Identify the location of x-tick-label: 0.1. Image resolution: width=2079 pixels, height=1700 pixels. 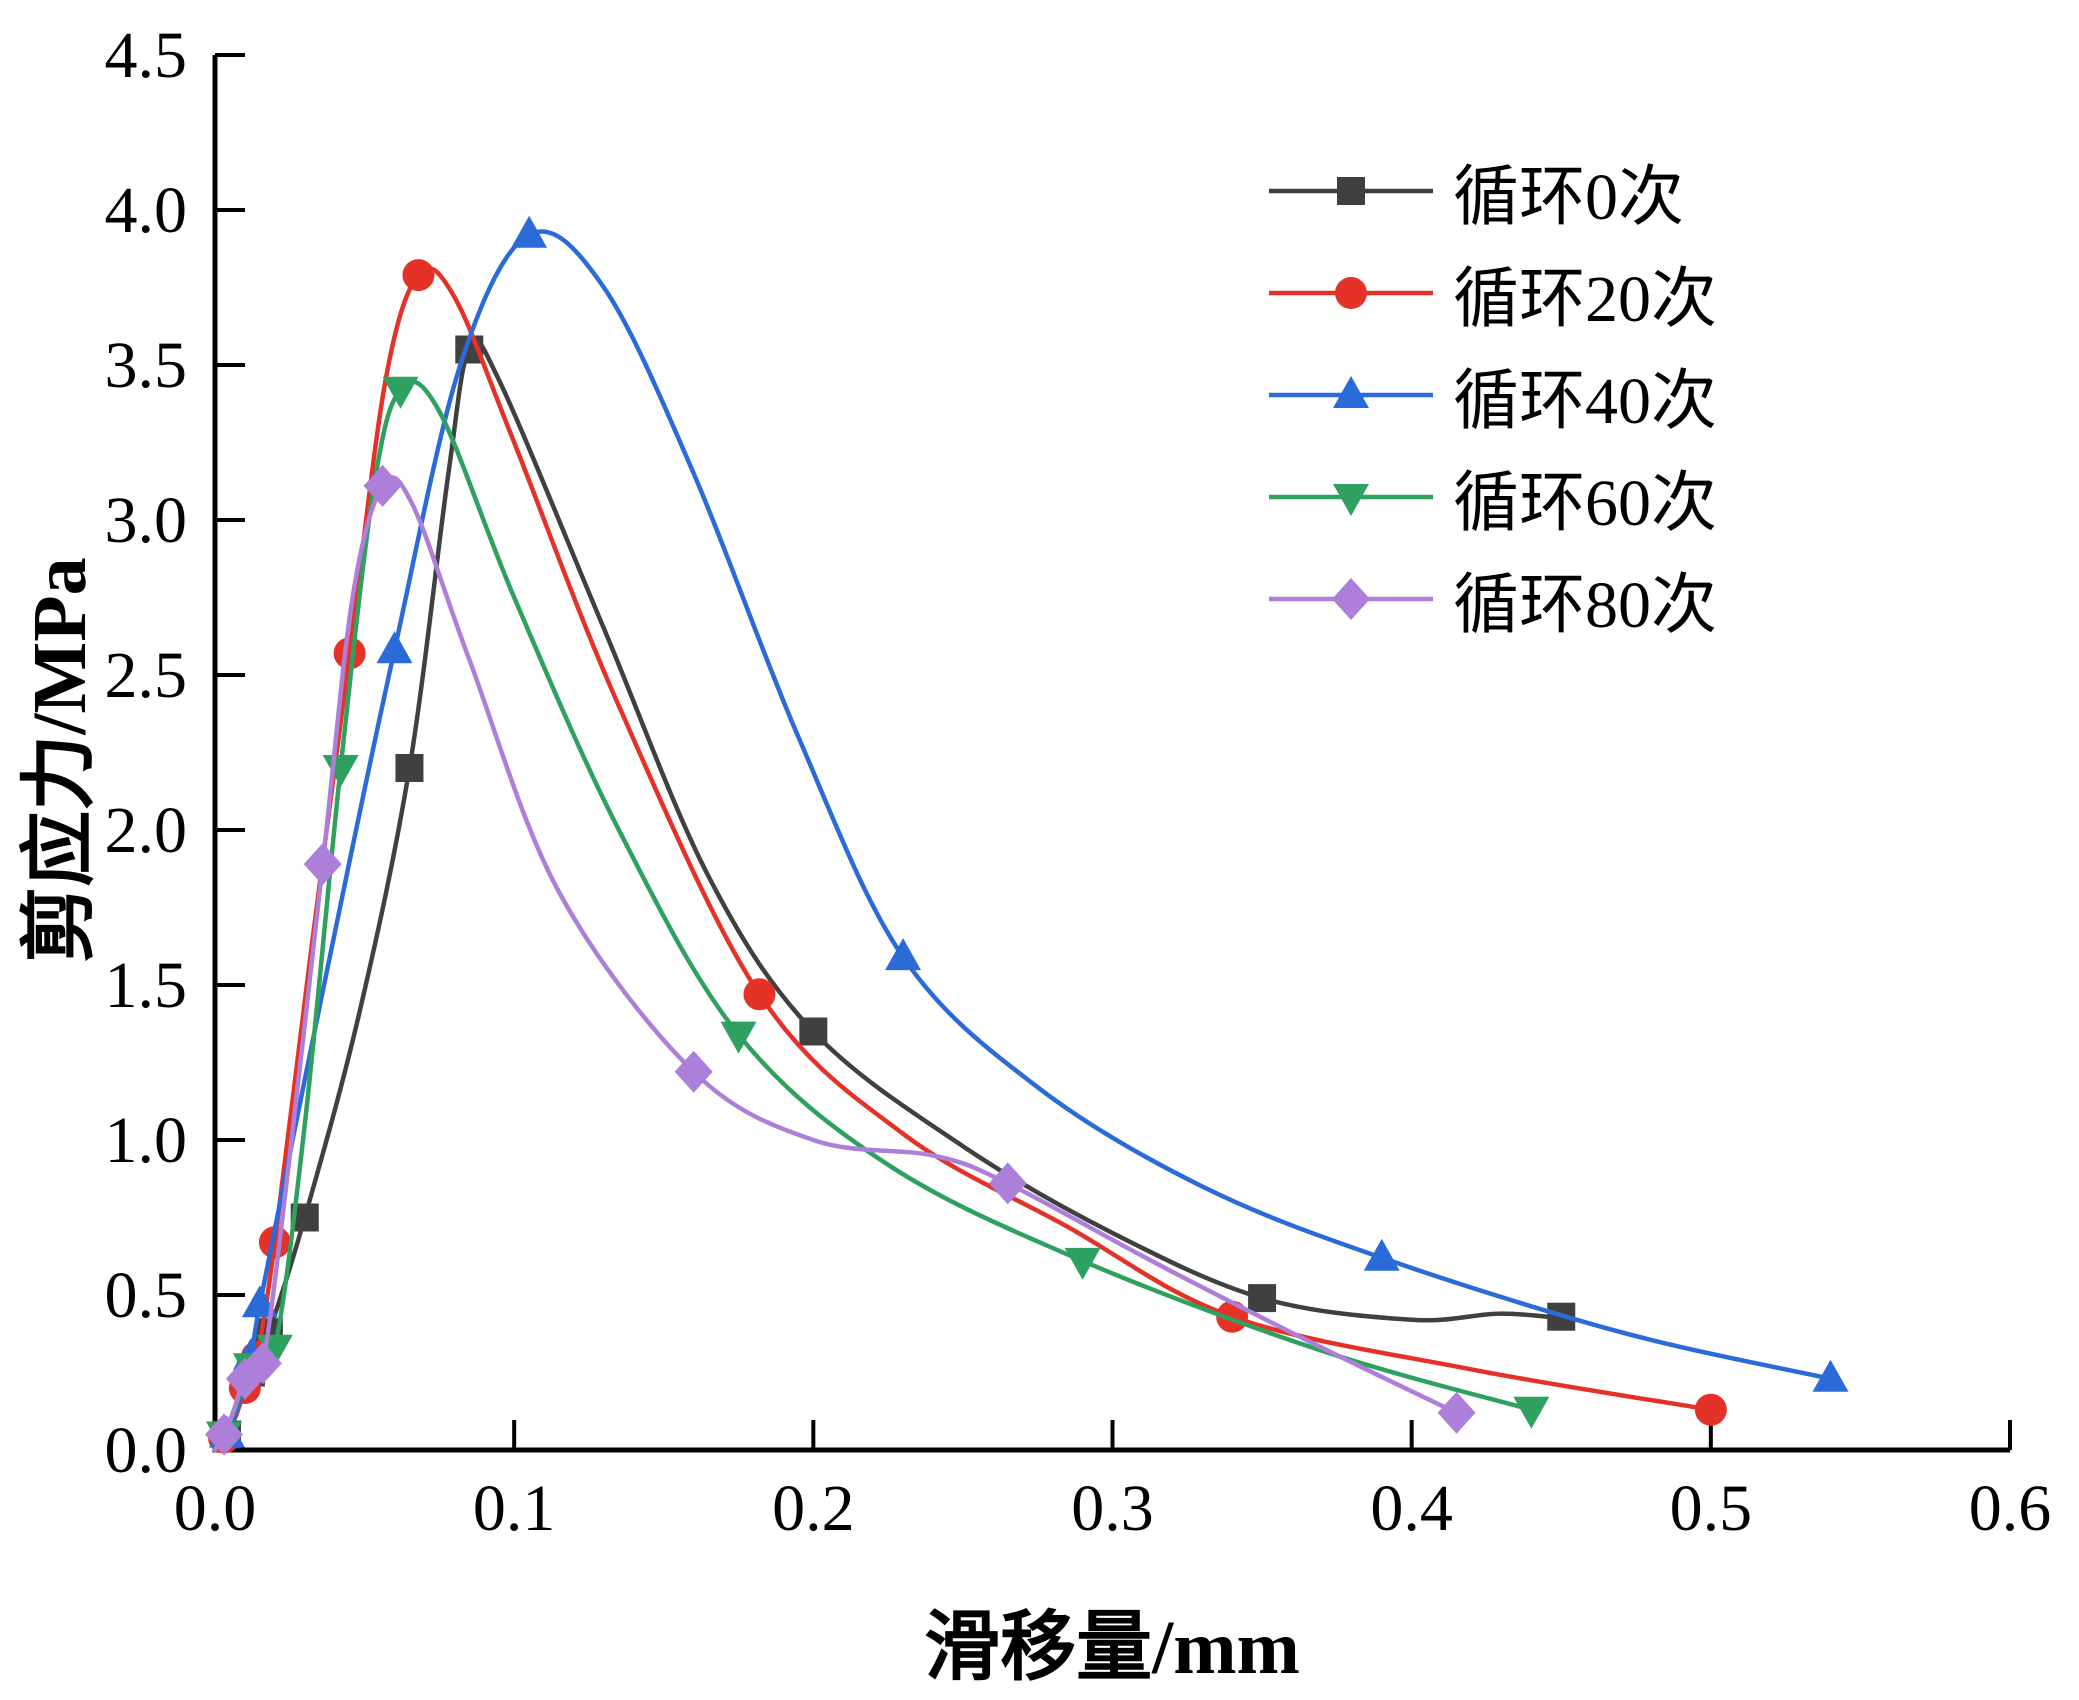
(514, 1508).